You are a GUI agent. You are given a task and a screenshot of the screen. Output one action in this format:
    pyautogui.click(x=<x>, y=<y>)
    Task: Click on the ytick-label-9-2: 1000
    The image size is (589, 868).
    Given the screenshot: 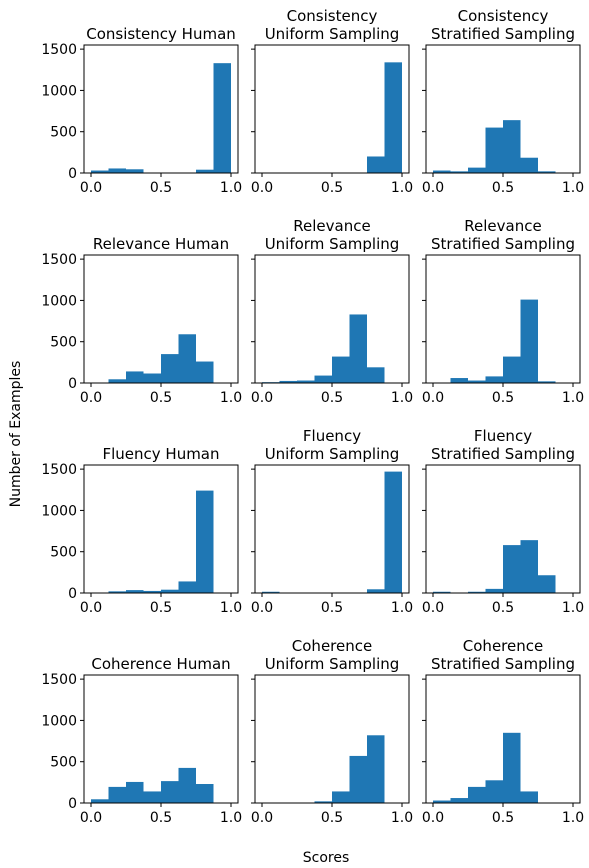 What is the action you would take?
    pyautogui.click(x=59, y=721)
    